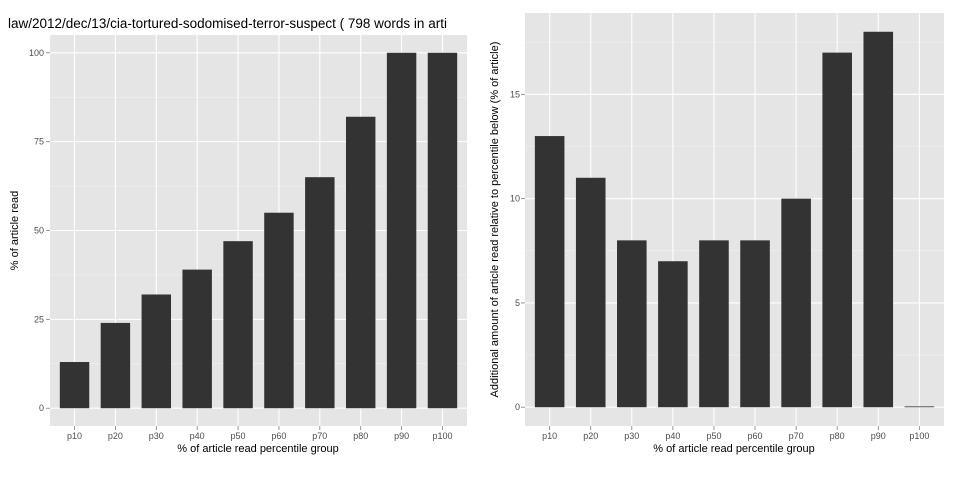 The height and width of the screenshot is (480, 960). Describe the element at coordinates (517, 303) in the screenshot. I see `y-tick-label: 5` at that location.